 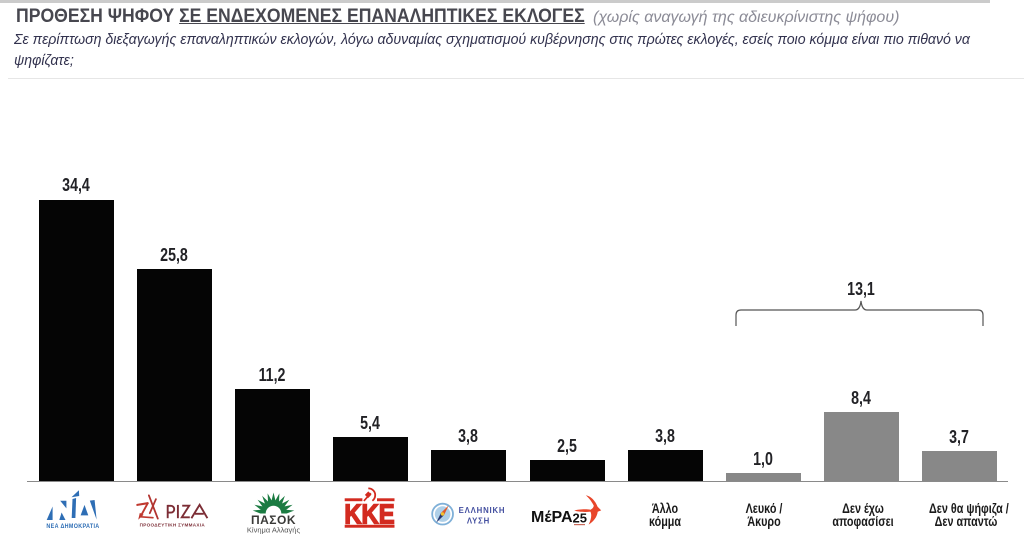 I want to click on svg-text: ΜέΡΑ, so click(x=552, y=517).